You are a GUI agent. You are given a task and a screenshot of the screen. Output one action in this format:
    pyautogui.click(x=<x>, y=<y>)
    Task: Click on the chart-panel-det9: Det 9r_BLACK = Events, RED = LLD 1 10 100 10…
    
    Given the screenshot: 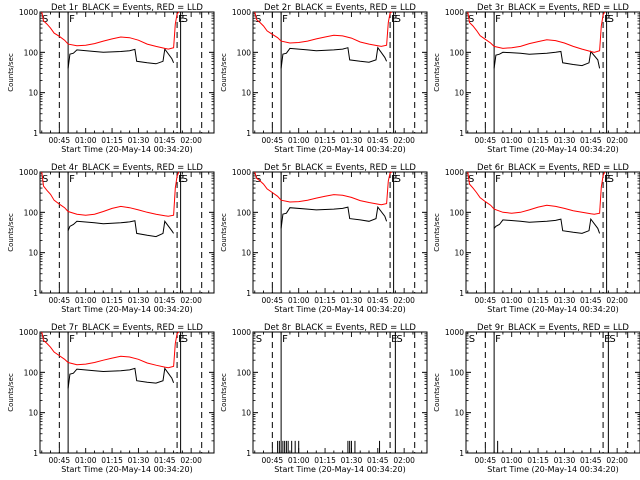 What is the action you would take?
    pyautogui.click(x=536, y=398)
    